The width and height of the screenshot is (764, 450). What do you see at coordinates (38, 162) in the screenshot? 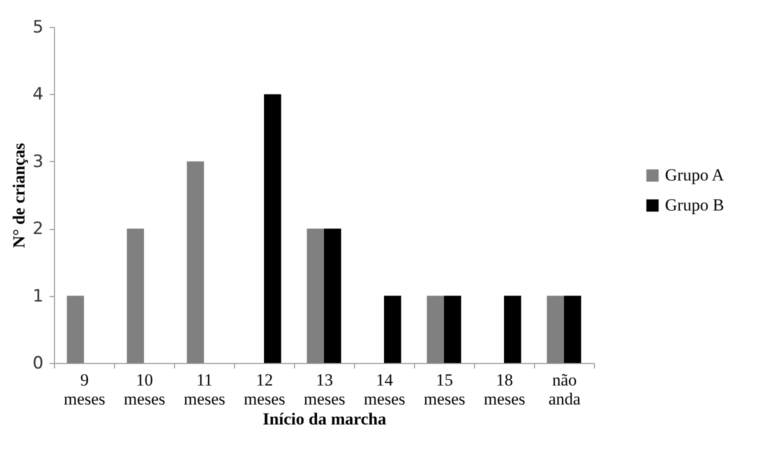
I see `y-tick-label: 3` at bounding box center [38, 162].